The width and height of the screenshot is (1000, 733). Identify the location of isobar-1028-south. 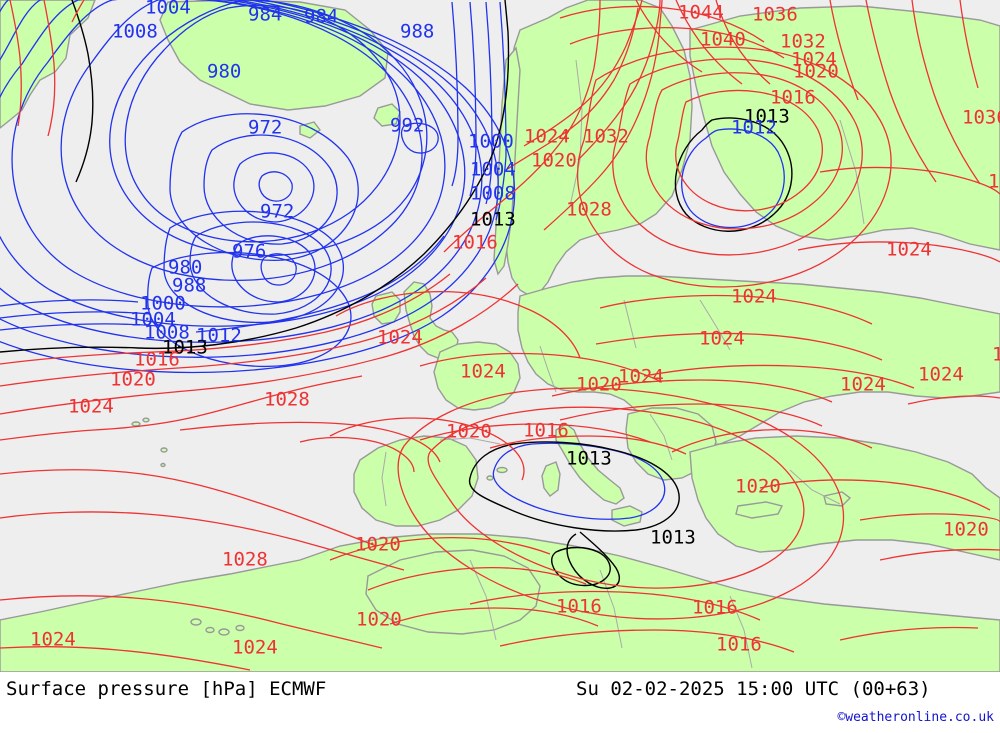
(202, 541).